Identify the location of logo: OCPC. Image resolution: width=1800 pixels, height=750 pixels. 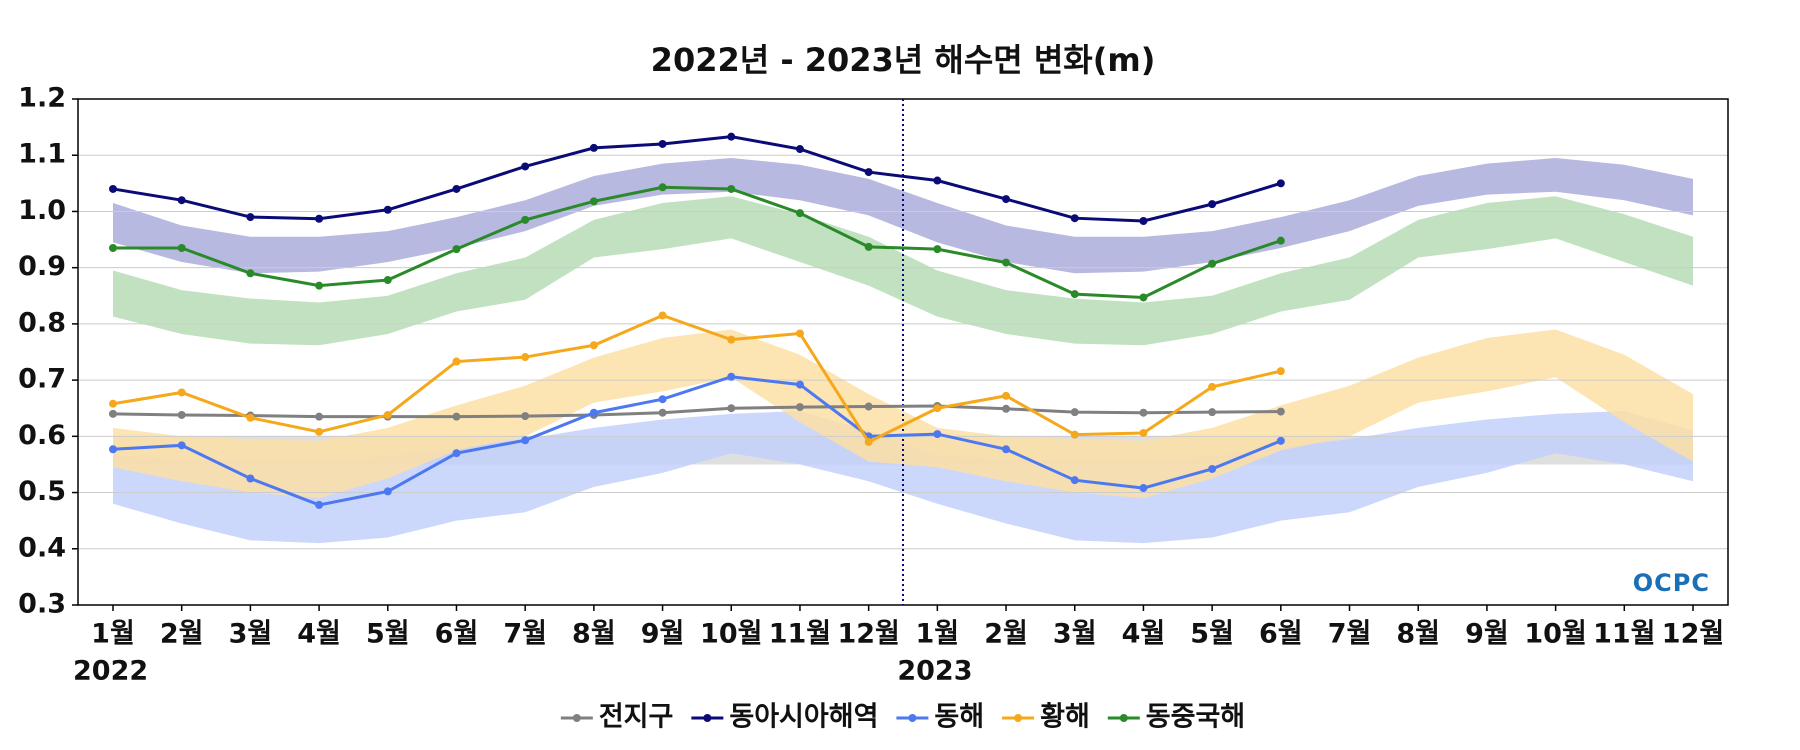
(1671, 583).